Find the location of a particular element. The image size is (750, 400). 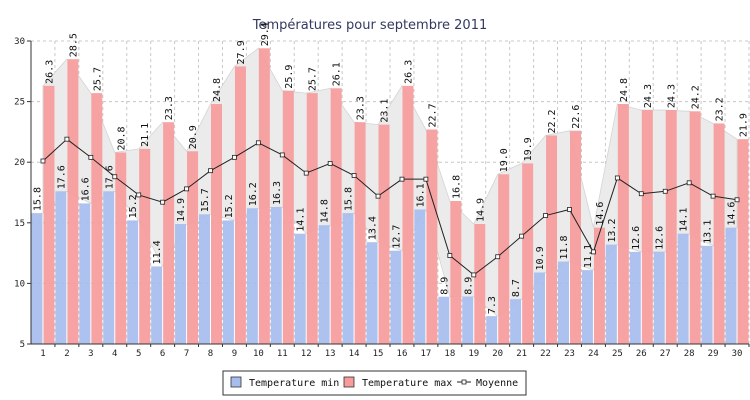

x-tick-label: 7 is located at coordinates (186, 354).